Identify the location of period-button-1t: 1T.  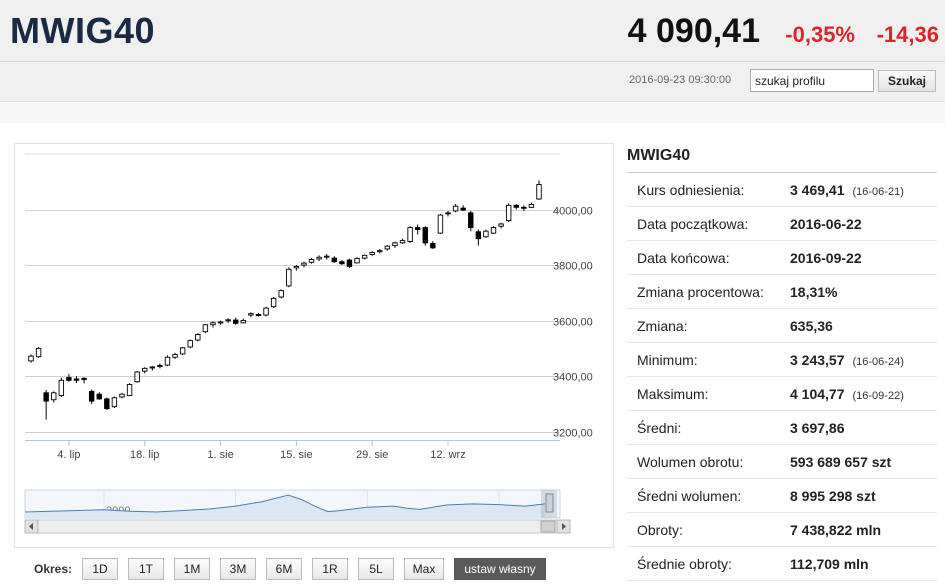
(146, 569).